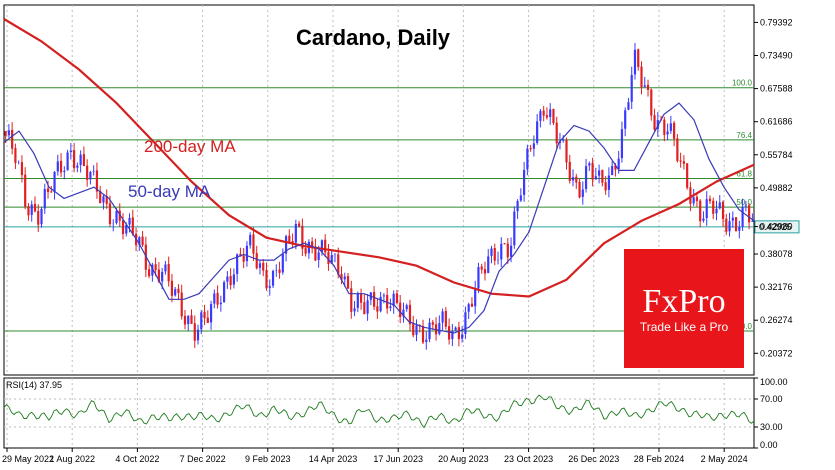  Describe the element at coordinates (747, 326) in the screenshot. I see `fib-level-label: 0.0` at that location.